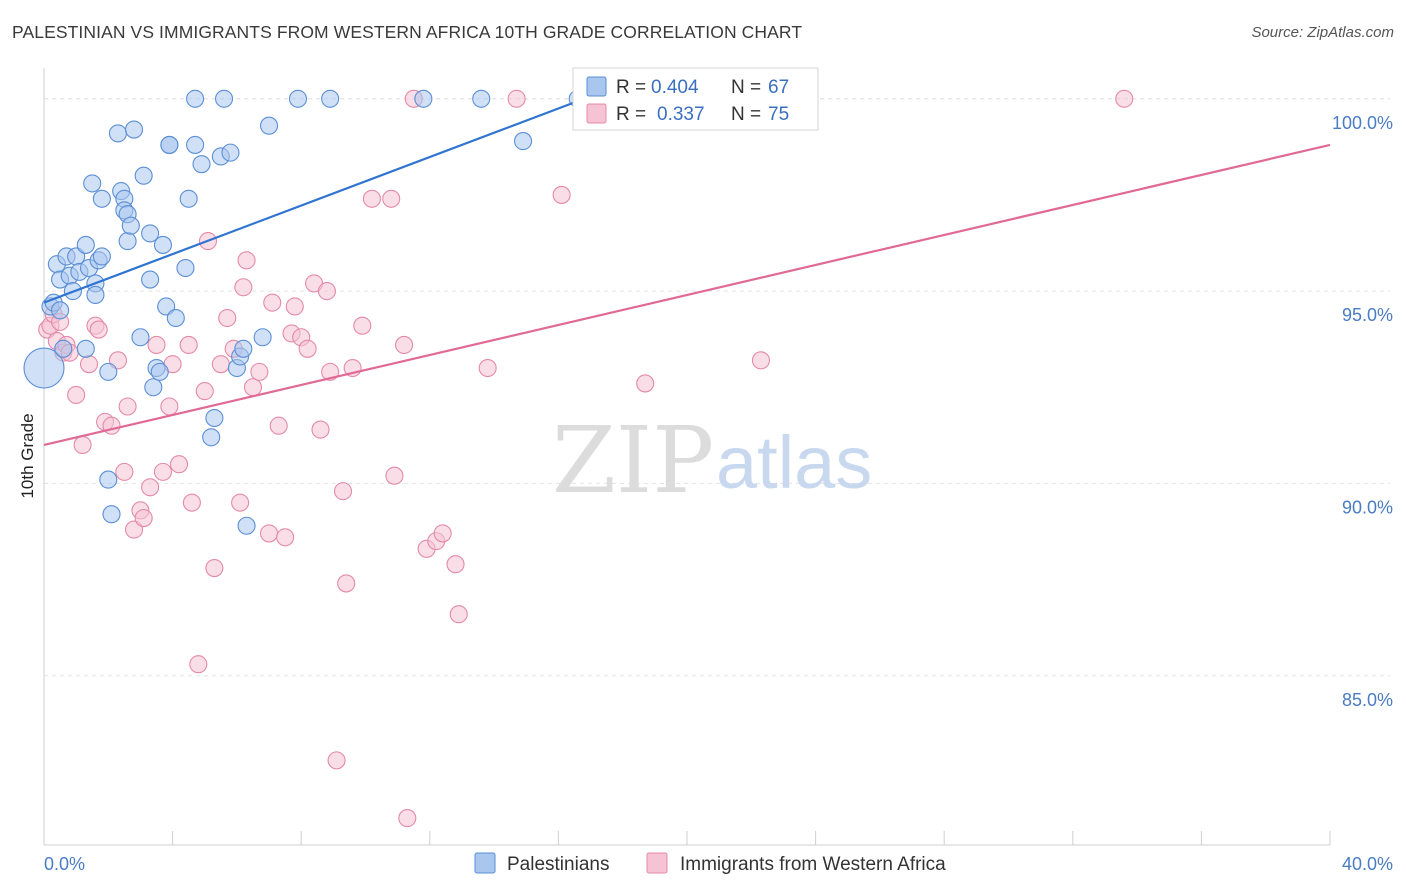 The height and width of the screenshot is (892, 1406). Describe the element at coordinates (596, 113) in the screenshot. I see `legend-swatch-pink` at that location.